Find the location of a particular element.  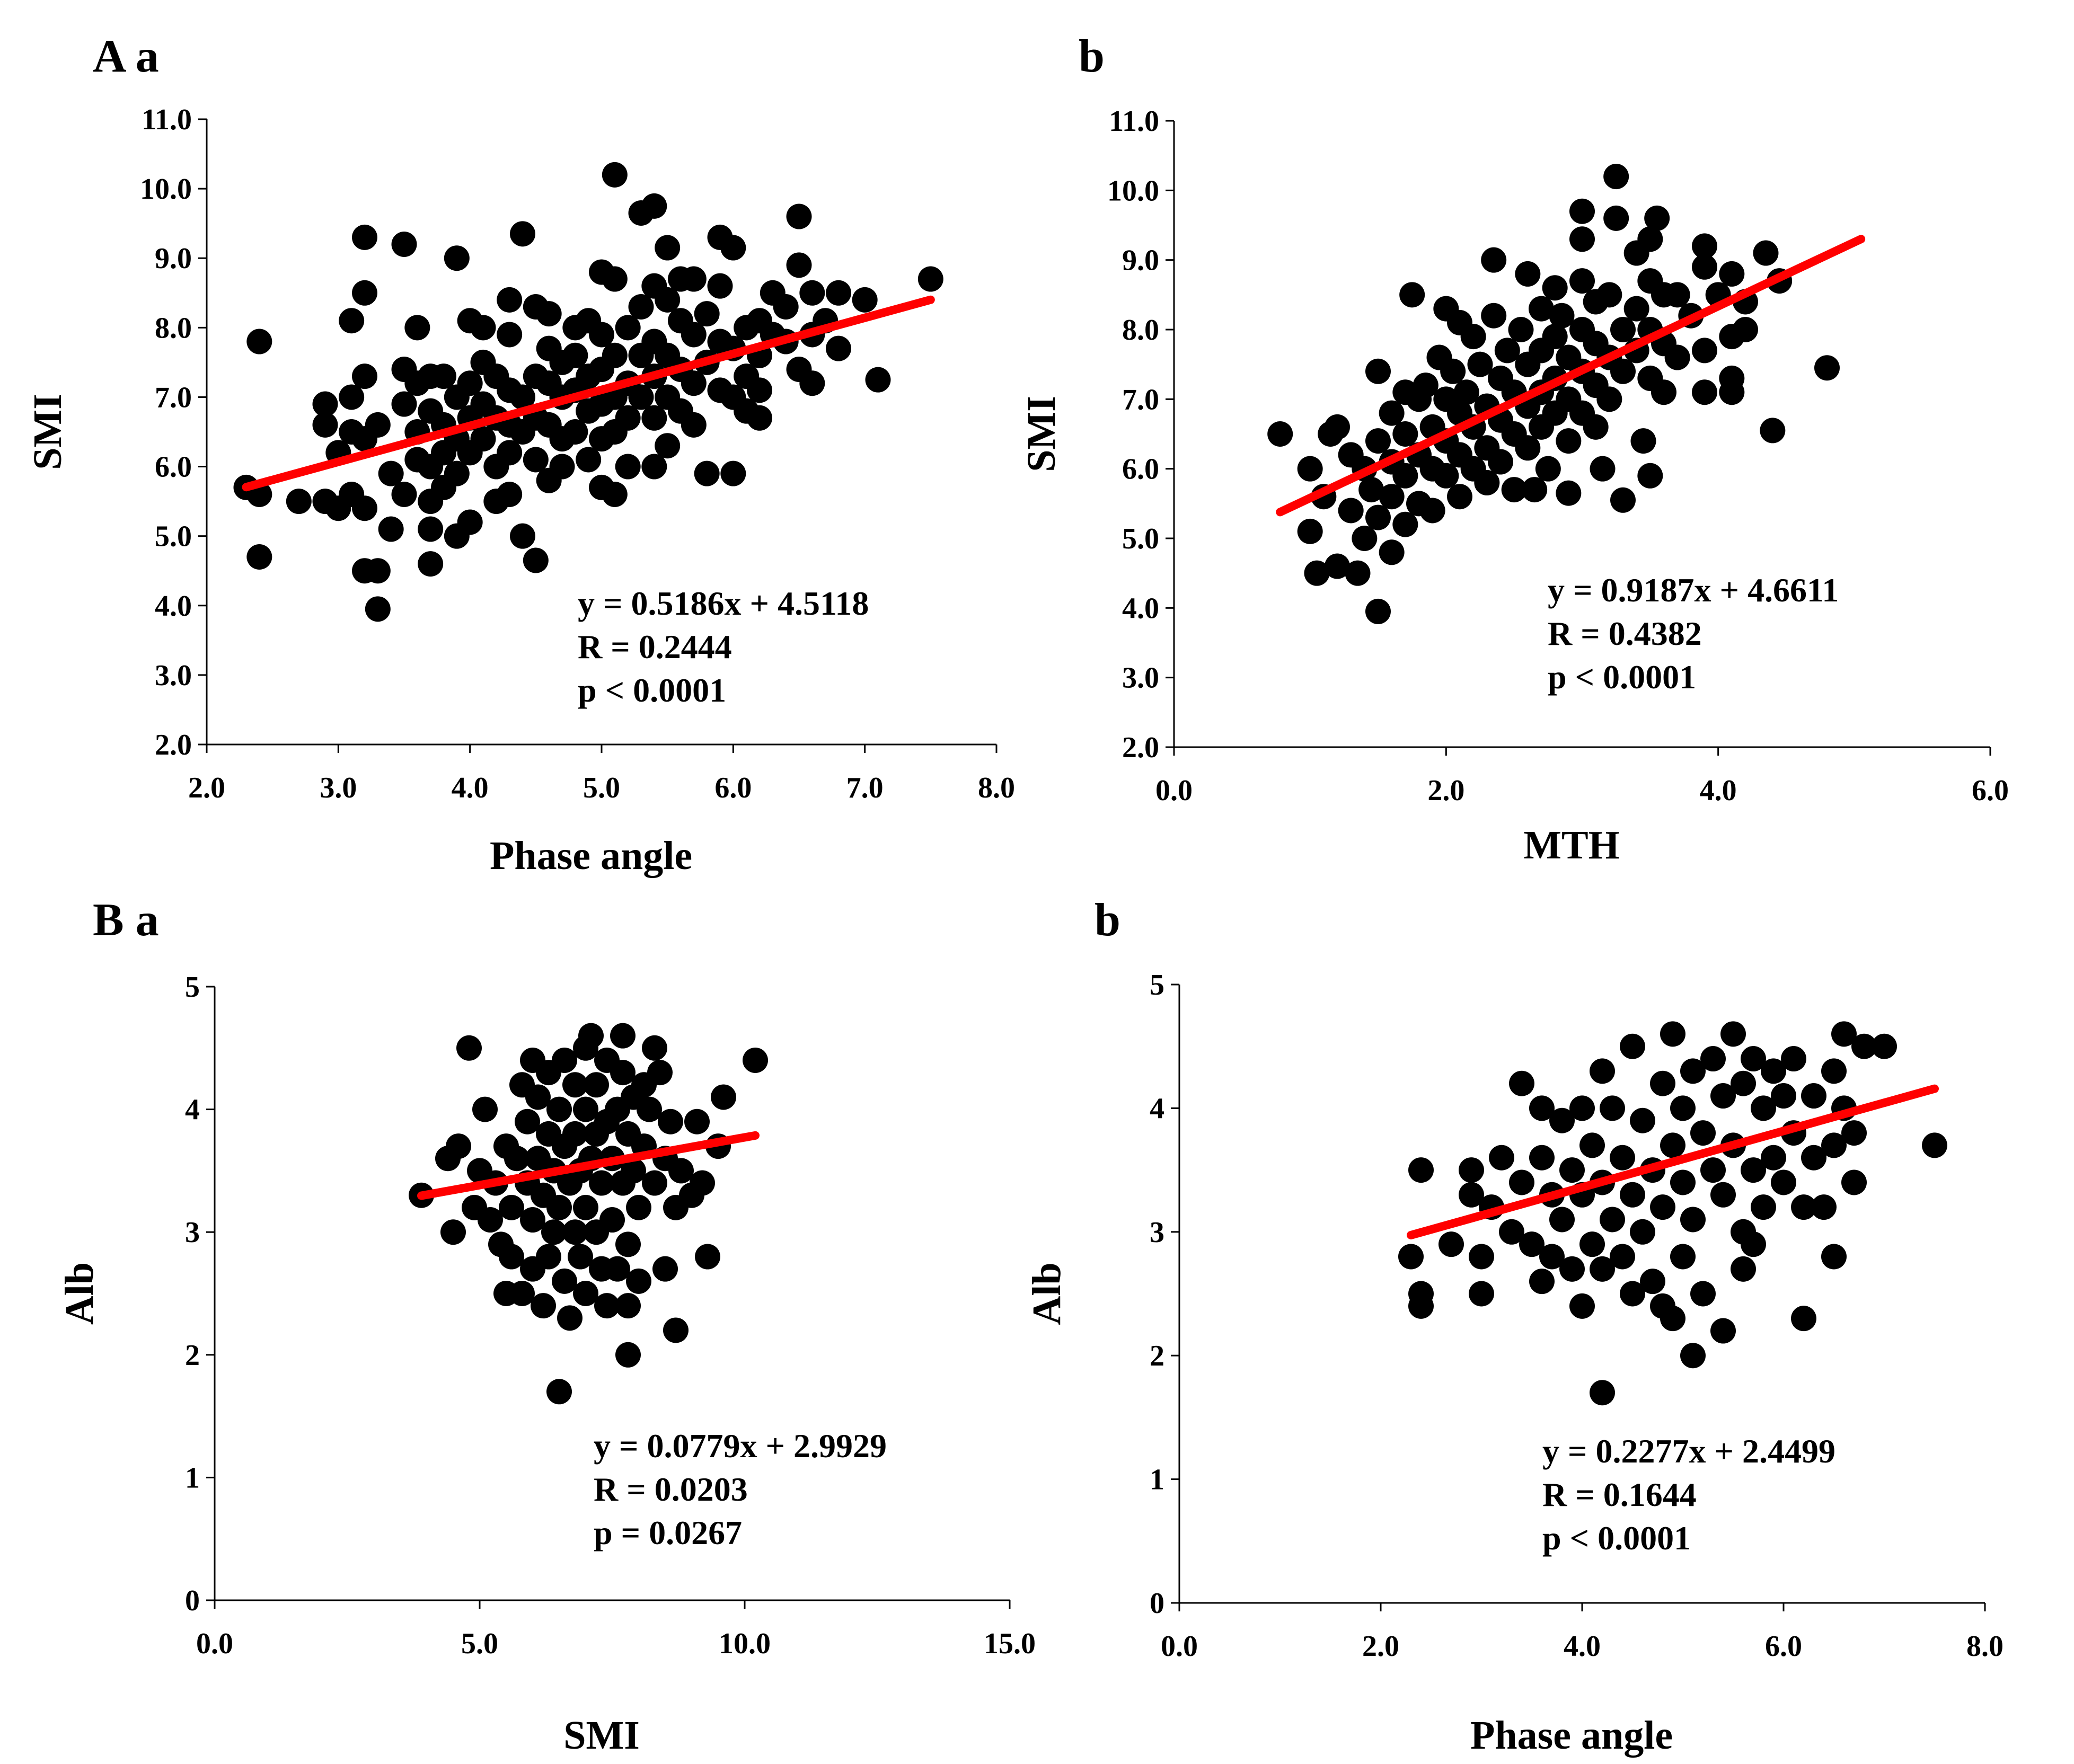

x-tick-label: 3.0 is located at coordinates (338, 788).